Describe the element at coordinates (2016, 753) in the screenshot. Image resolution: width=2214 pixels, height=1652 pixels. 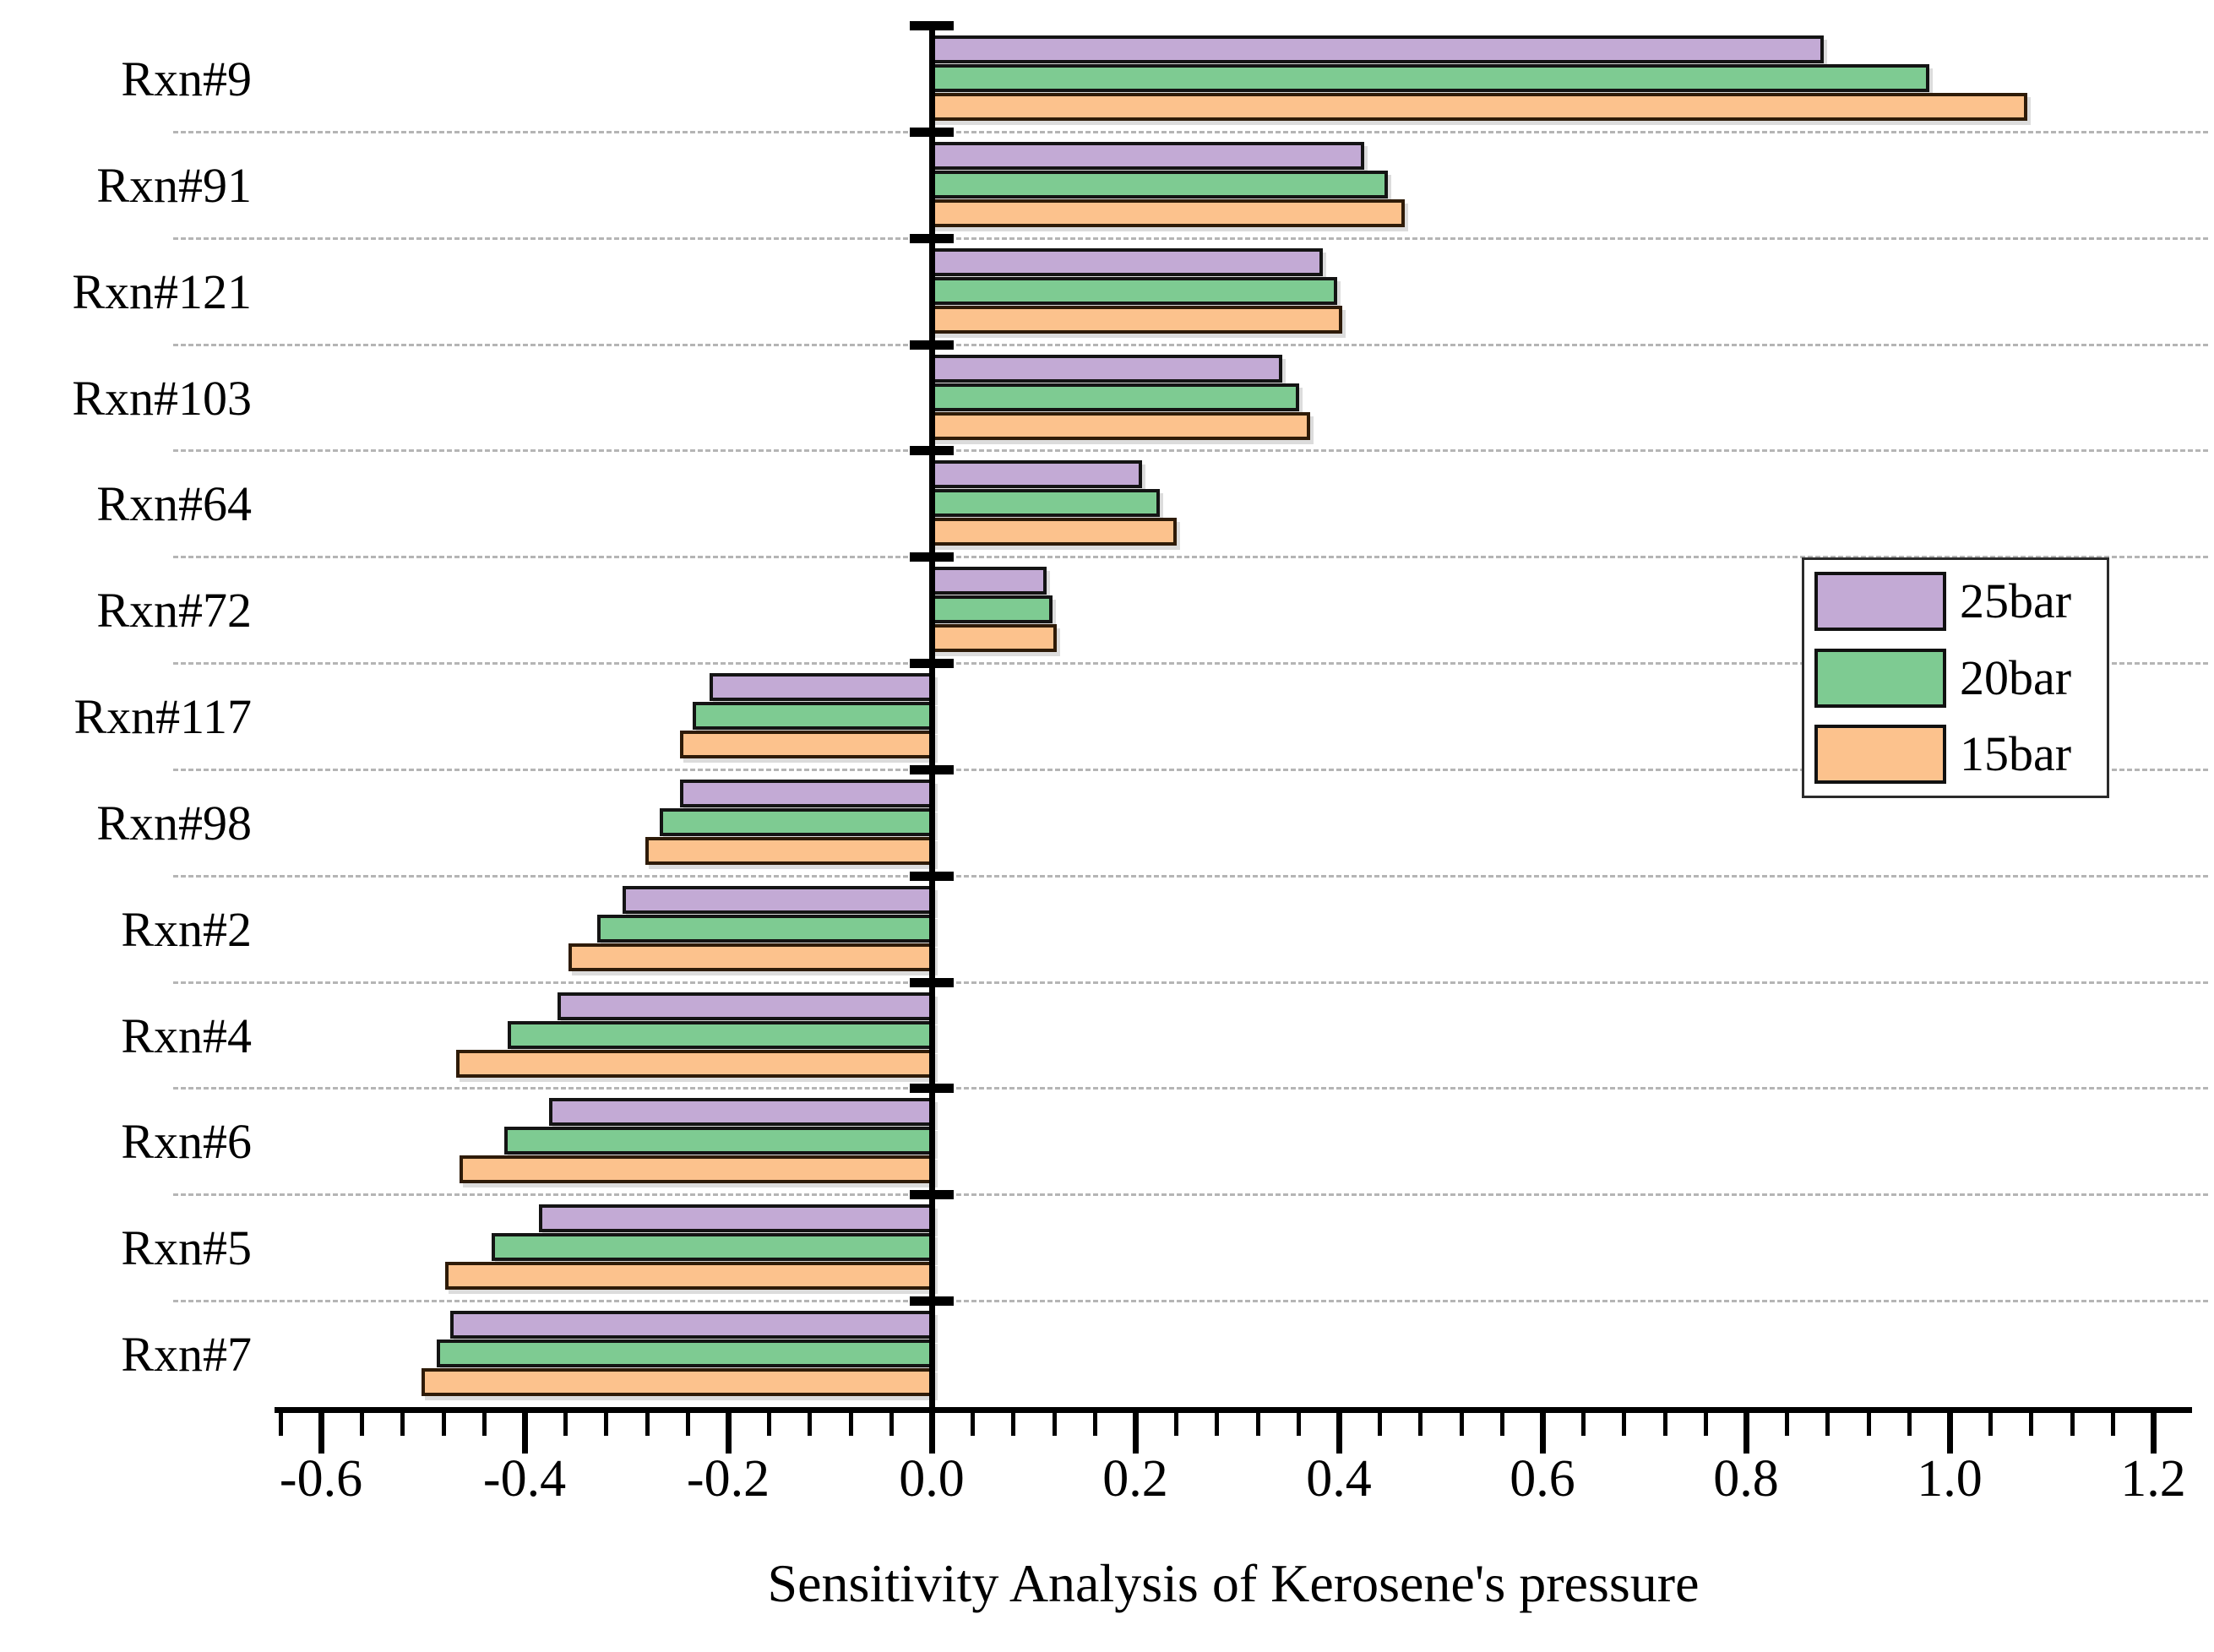
I see `legend-label-15bar: 15bar` at that location.